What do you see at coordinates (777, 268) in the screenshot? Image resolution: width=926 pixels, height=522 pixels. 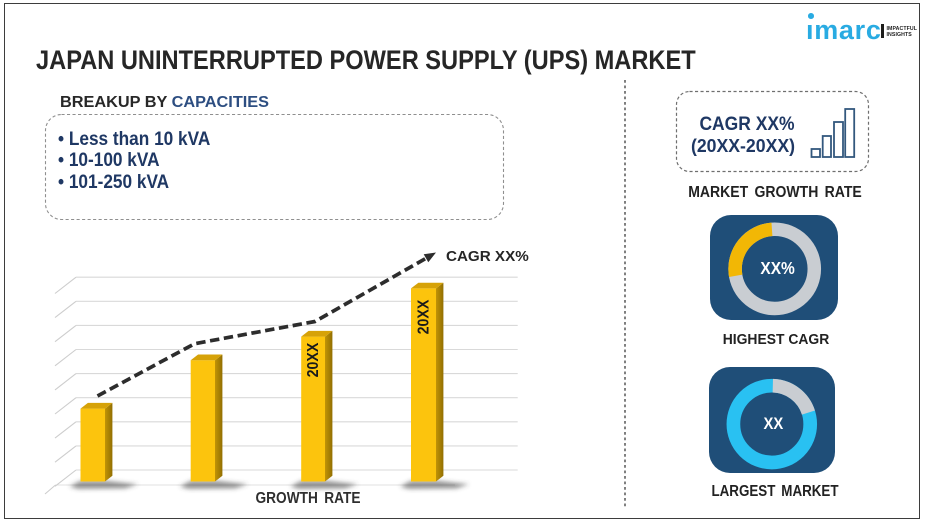 I see `svg-text: XX%` at bounding box center [777, 268].